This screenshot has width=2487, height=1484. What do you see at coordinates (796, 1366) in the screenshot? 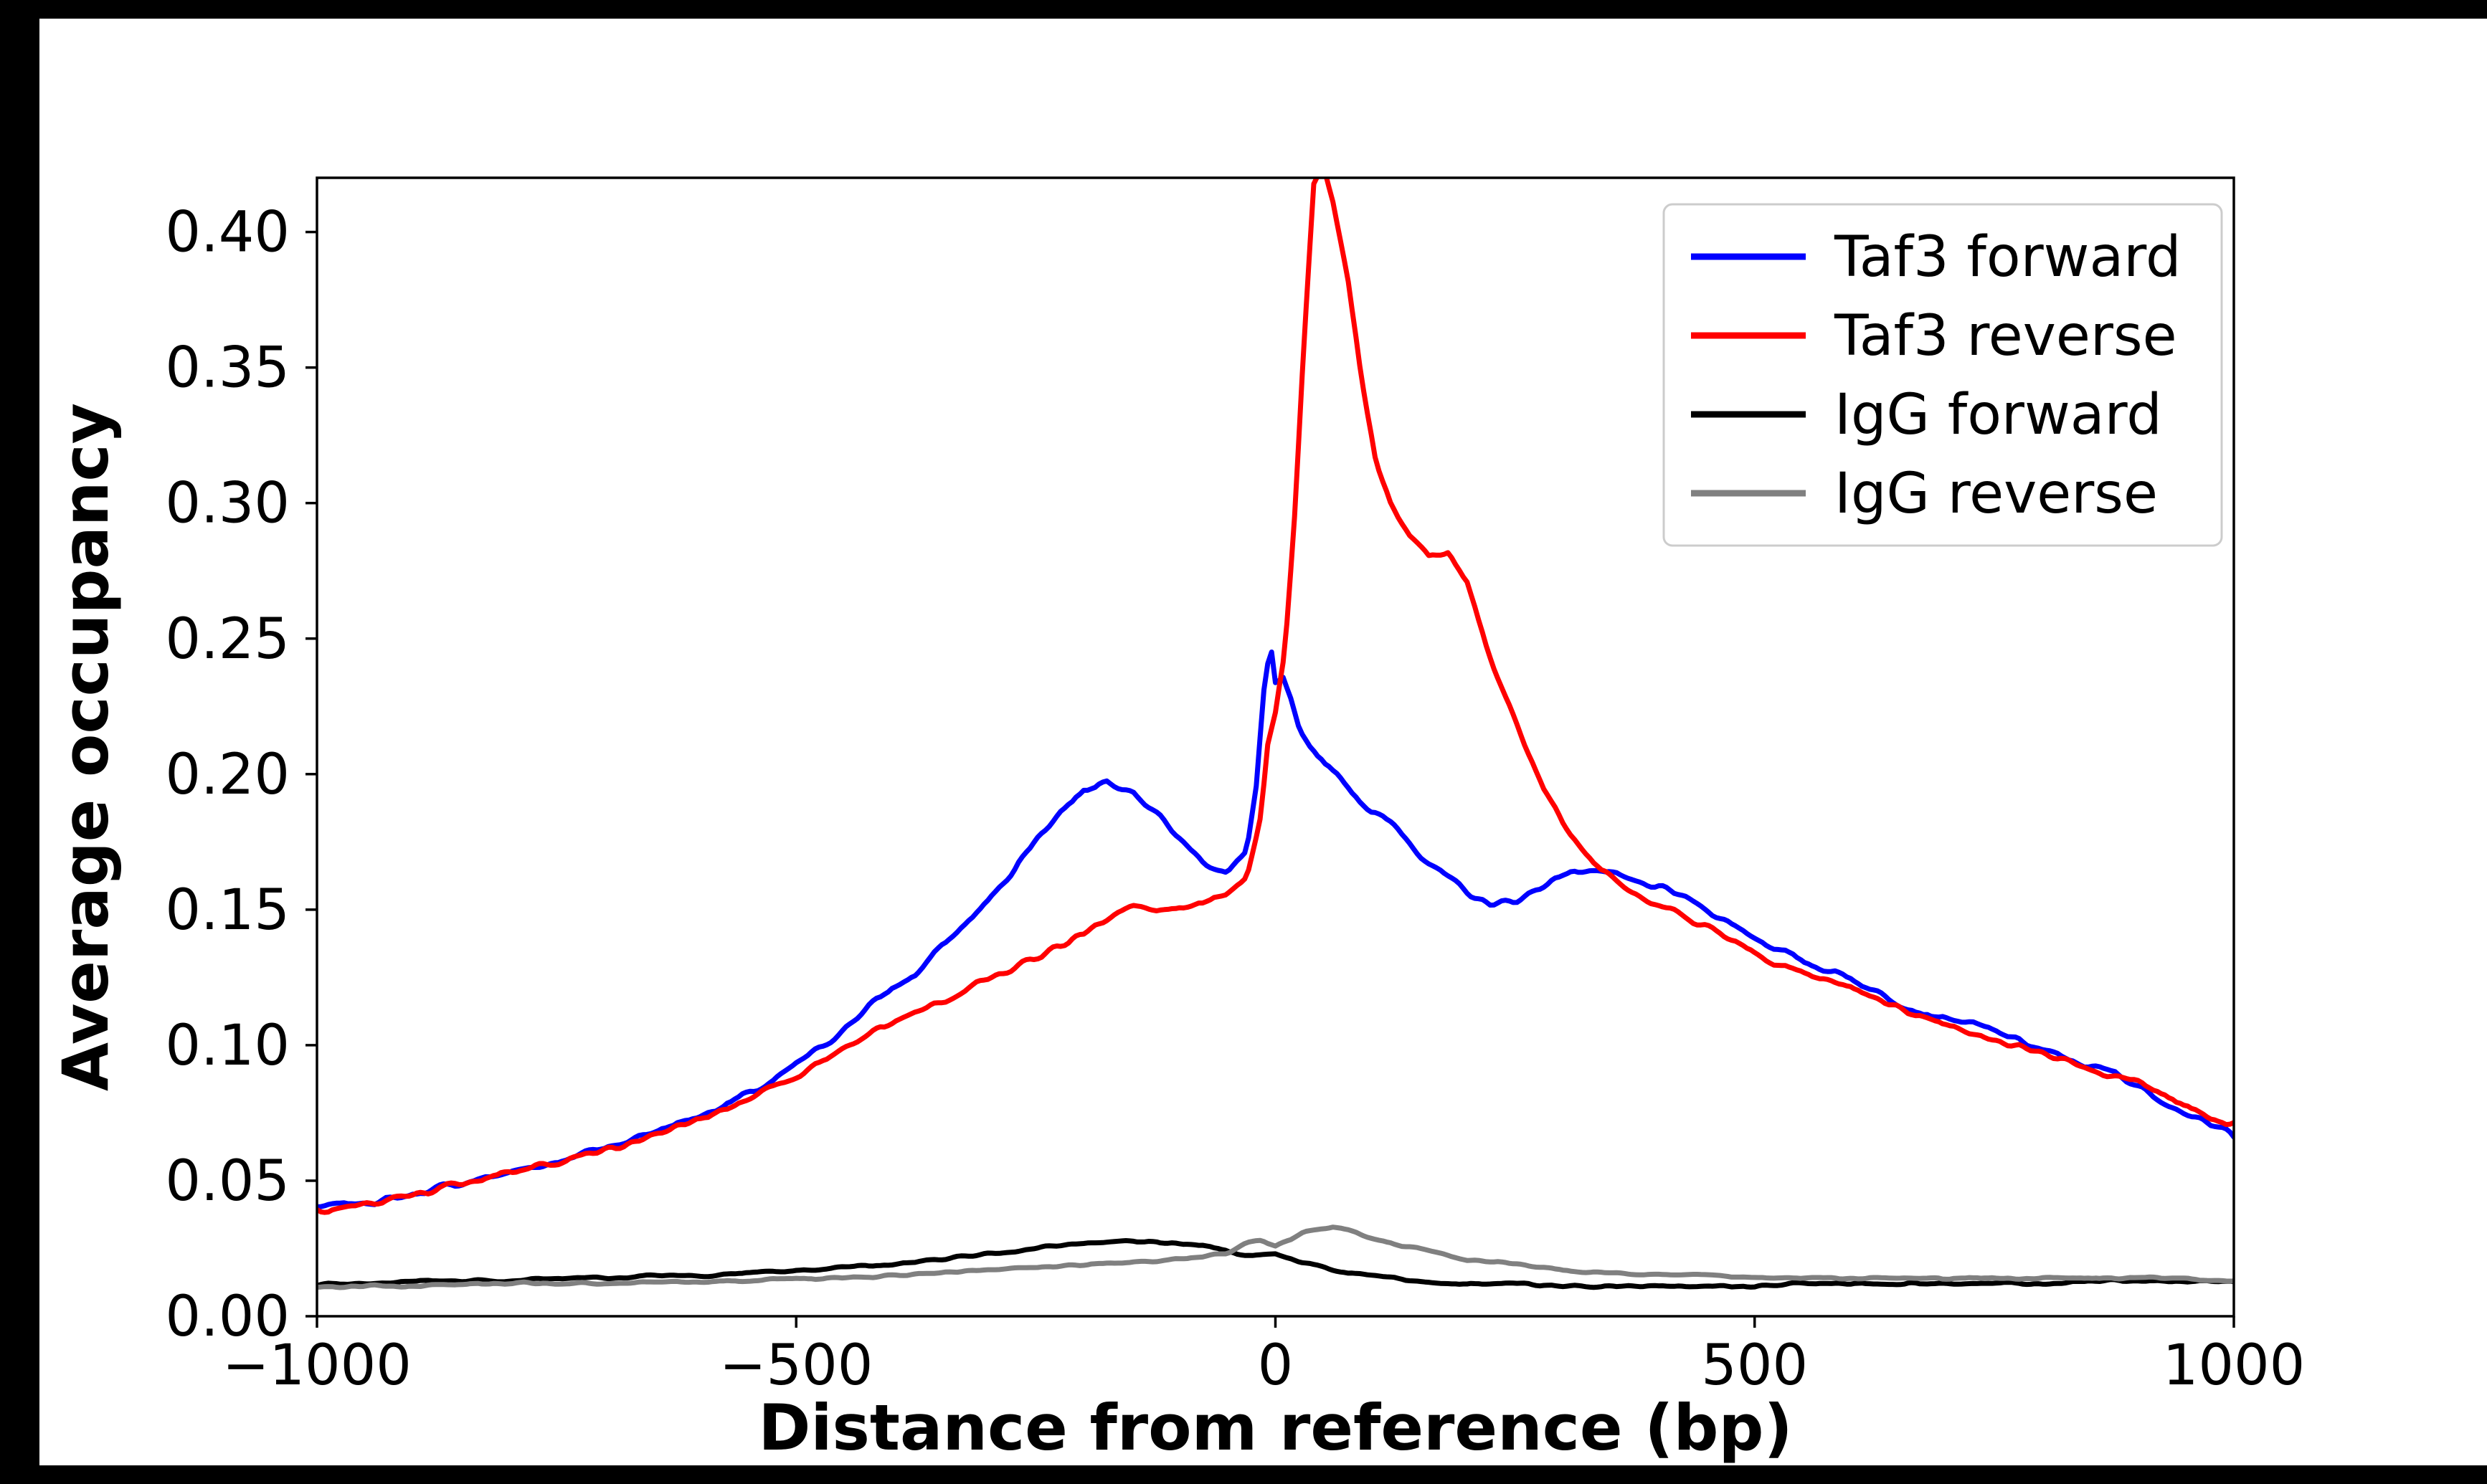
I see `x-tick-label: −500` at bounding box center [796, 1366].